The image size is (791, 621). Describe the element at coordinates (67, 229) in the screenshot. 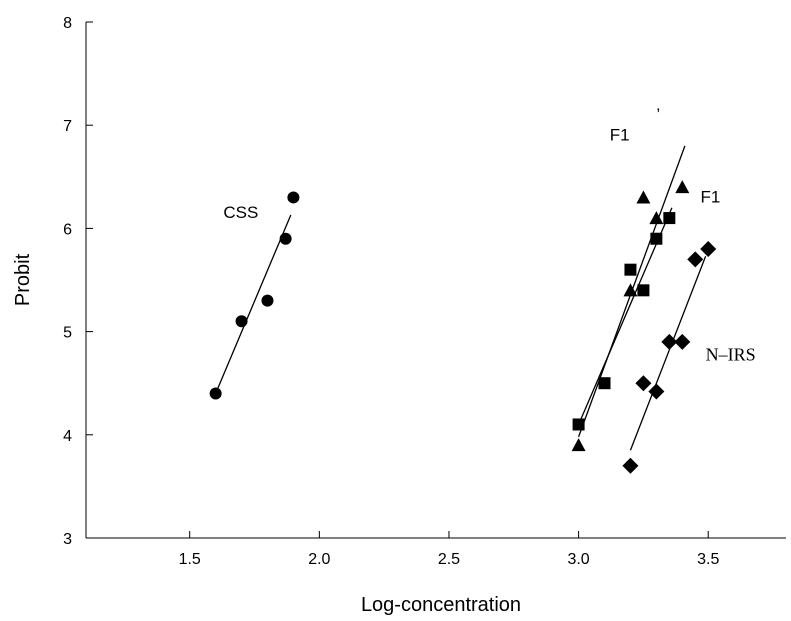

I see `y-tick-label: 6` at that location.